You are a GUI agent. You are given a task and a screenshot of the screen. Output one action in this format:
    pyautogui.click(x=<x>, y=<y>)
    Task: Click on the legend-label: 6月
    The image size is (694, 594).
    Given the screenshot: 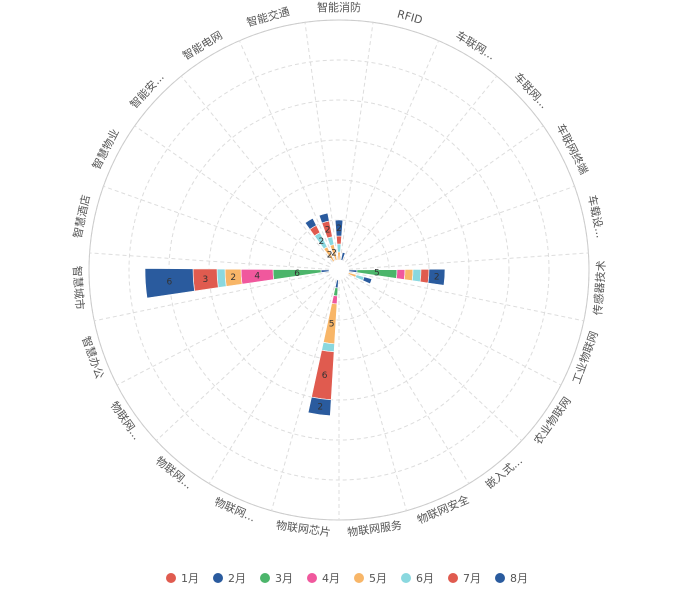 What is the action you would take?
    pyautogui.click(x=425, y=578)
    